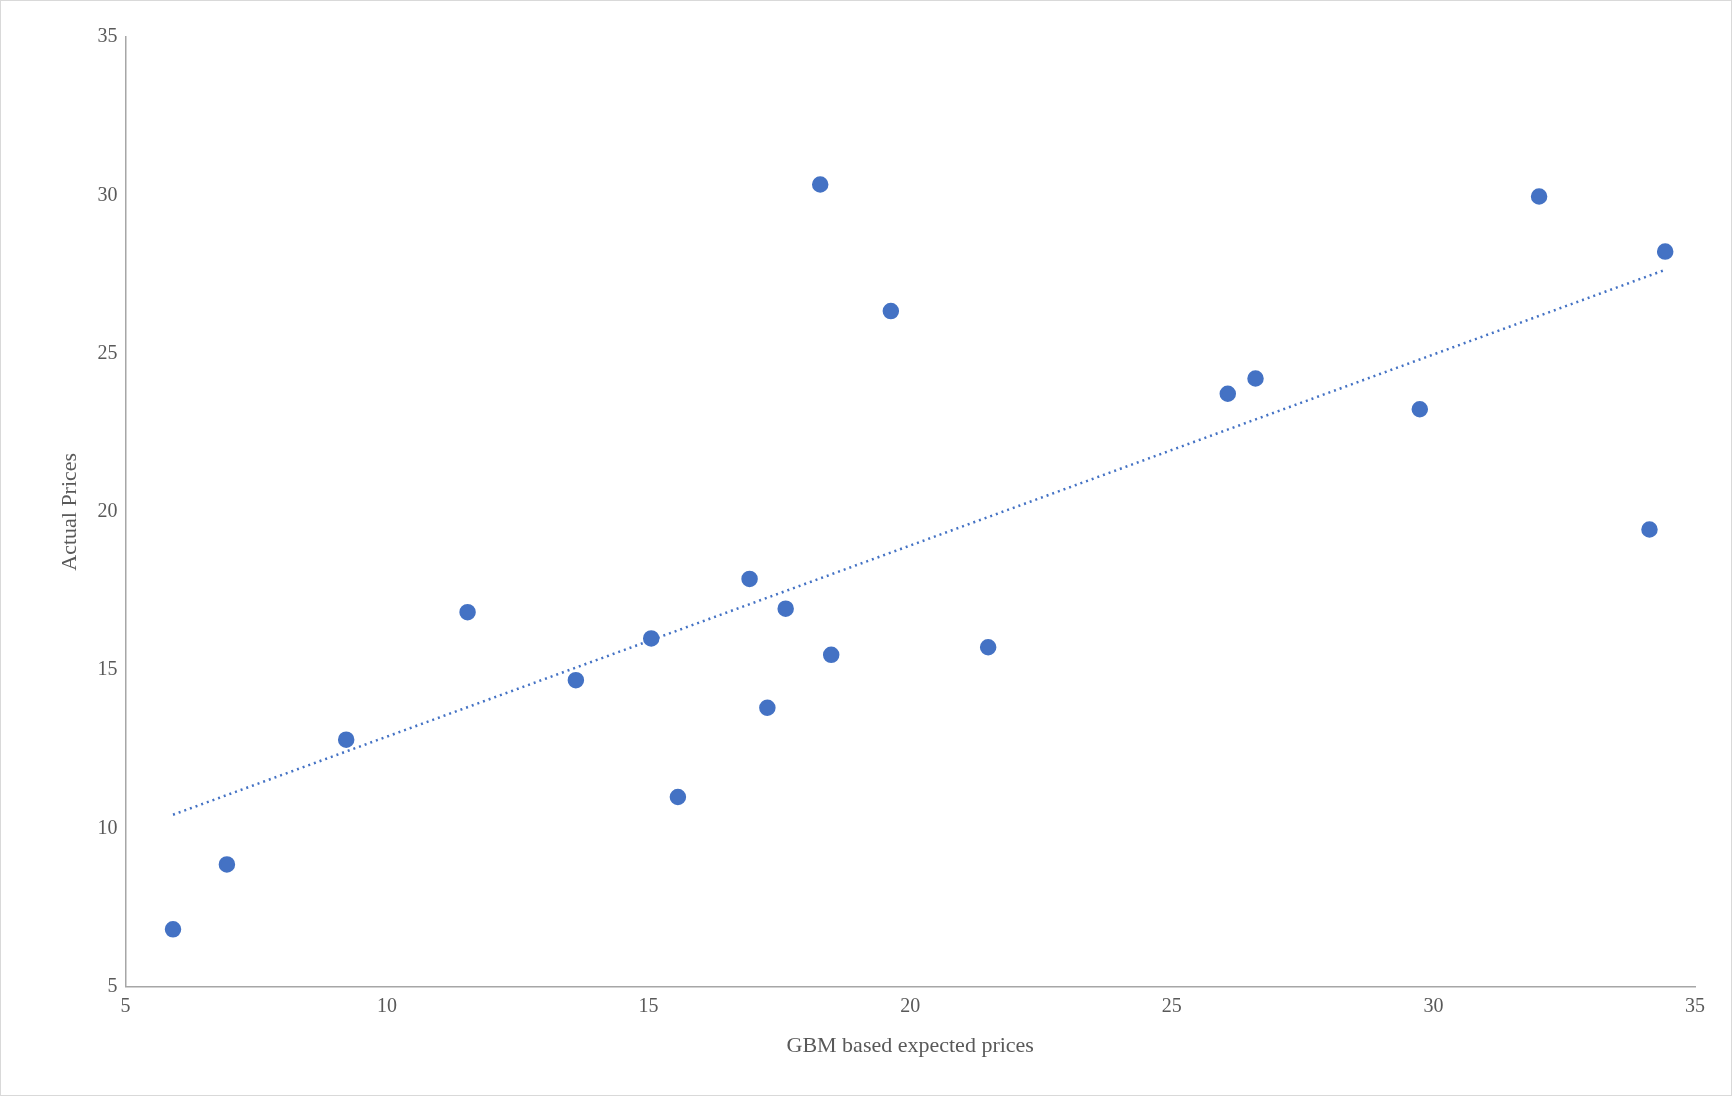 Image resolution: width=1732 pixels, height=1096 pixels. What do you see at coordinates (107, 826) in the screenshot?
I see `y-tick-label: 10` at bounding box center [107, 826].